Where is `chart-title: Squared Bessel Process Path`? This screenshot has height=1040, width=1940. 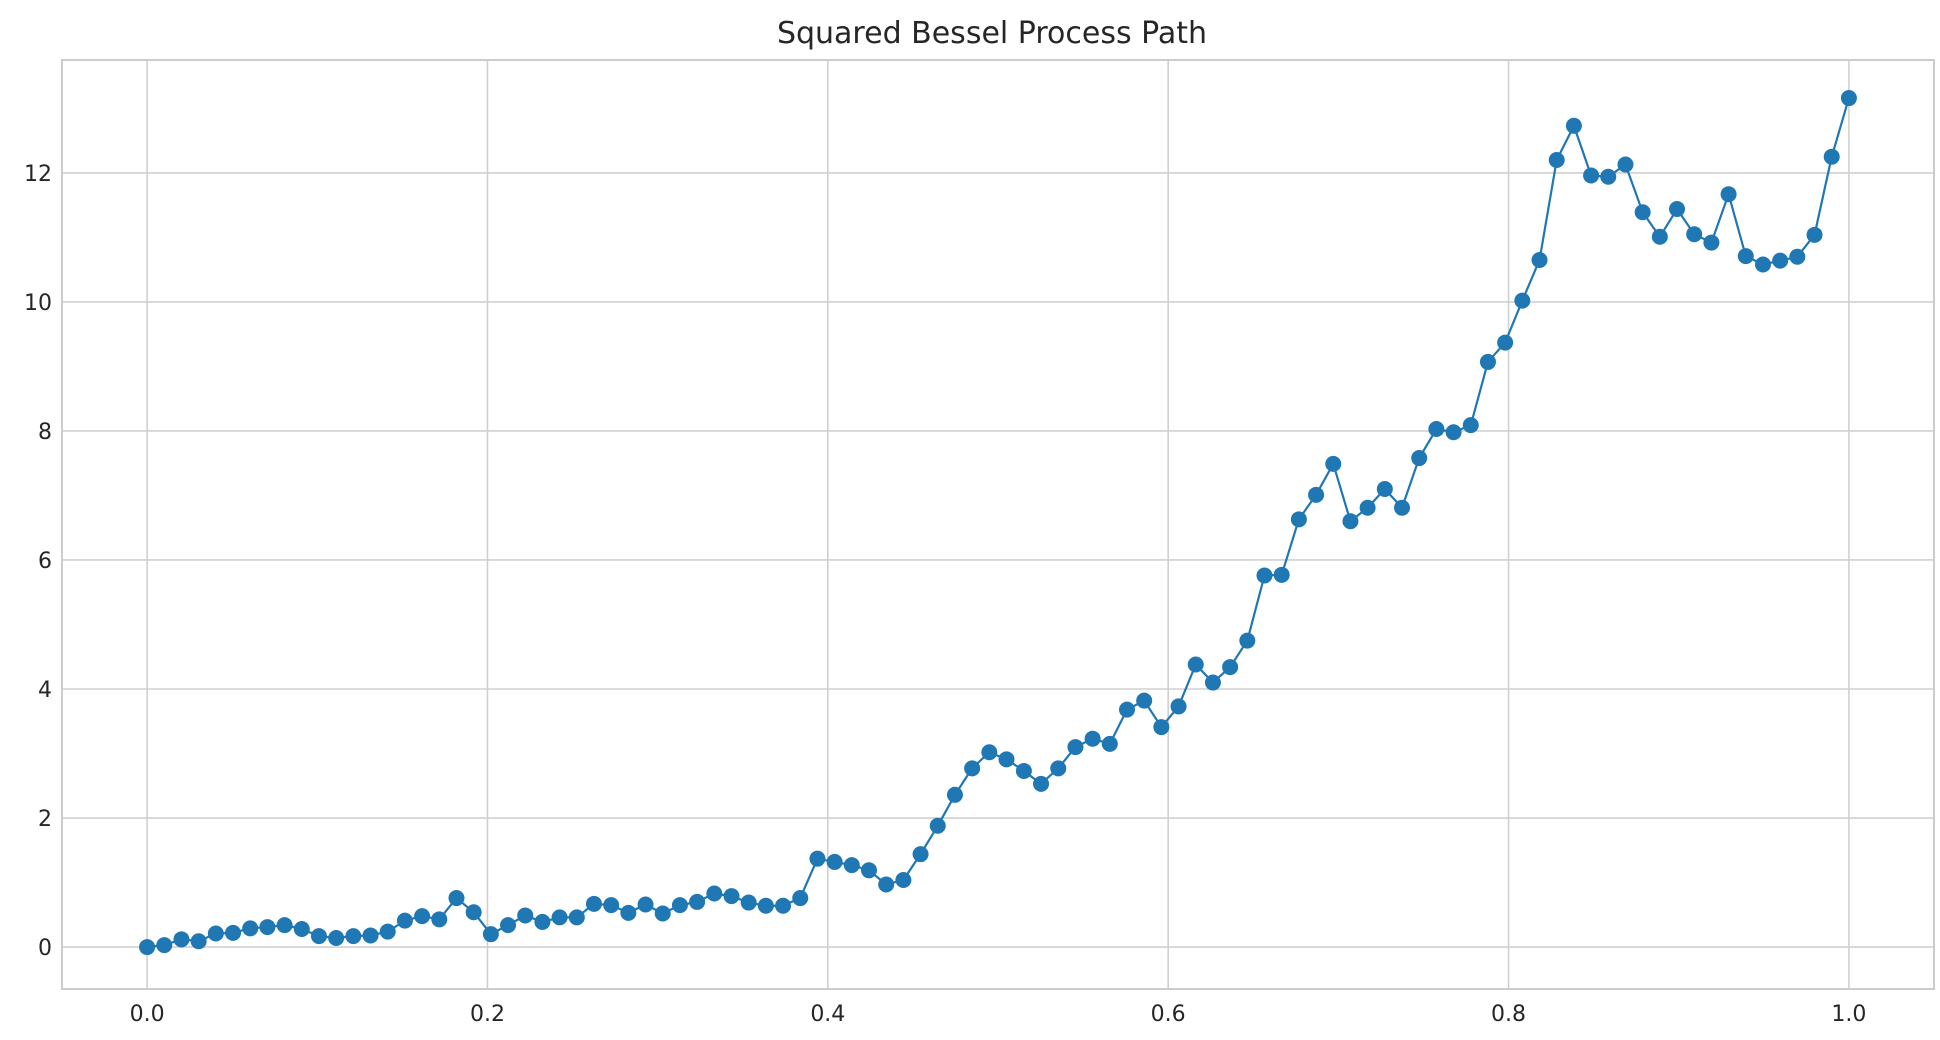 chart-title: Squared Bessel Process Path is located at coordinates (992, 33).